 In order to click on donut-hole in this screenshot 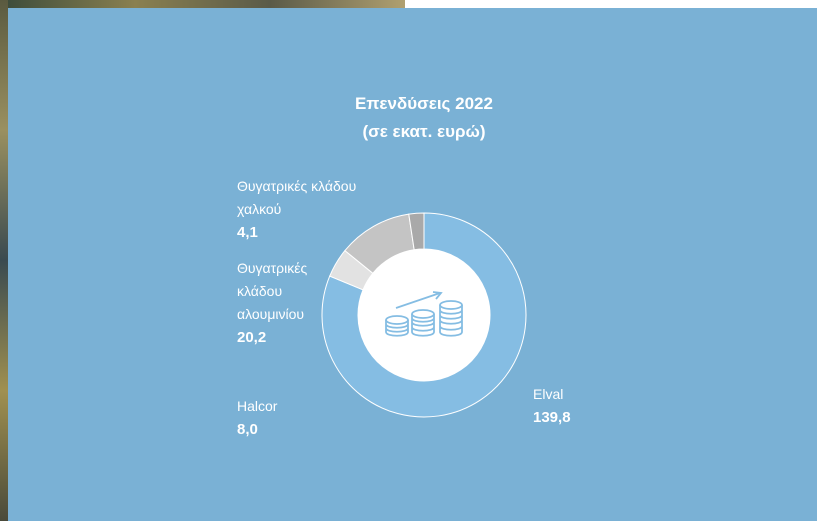, I will do `click(424, 315)`.